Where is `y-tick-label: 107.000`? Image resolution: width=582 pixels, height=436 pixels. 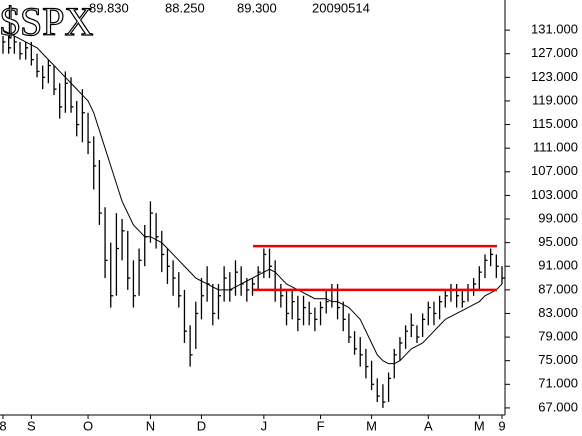
y-tick-label: 107.000 is located at coordinates (554, 170).